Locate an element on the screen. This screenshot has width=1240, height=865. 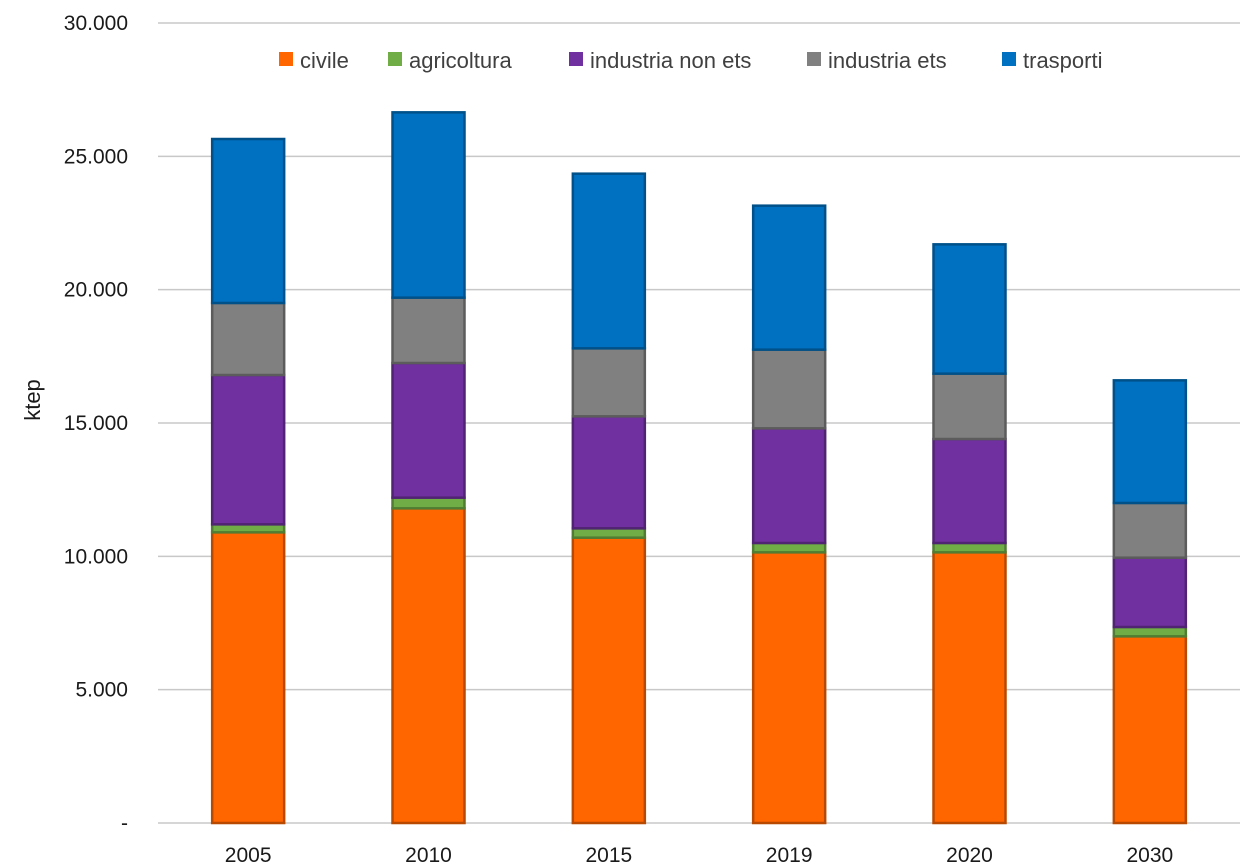
x-tick-label: 2005 is located at coordinates (248, 854).